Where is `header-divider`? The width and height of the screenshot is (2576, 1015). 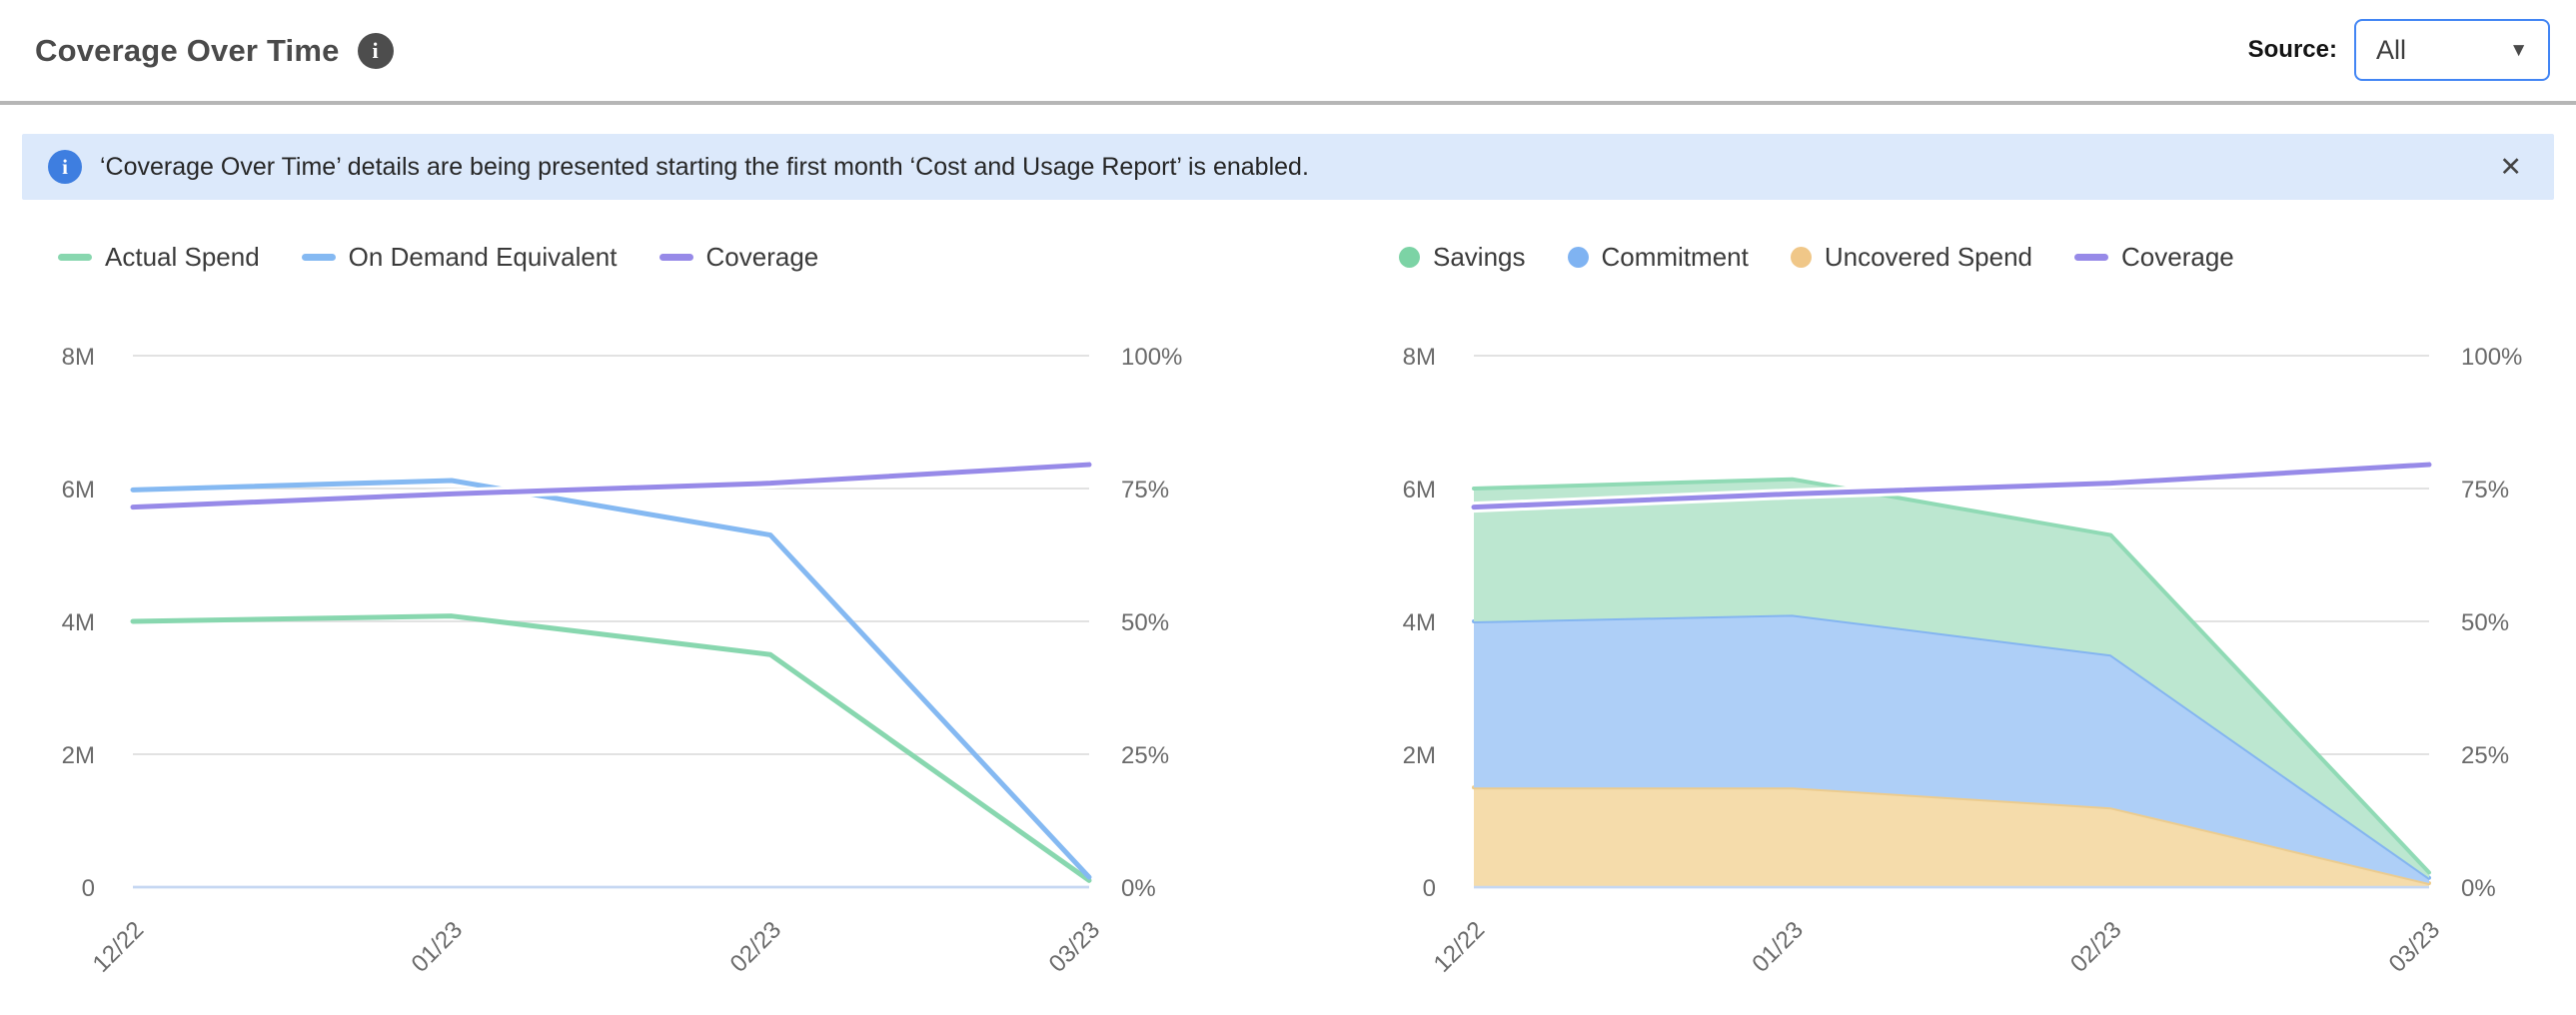 header-divider is located at coordinates (1288, 103).